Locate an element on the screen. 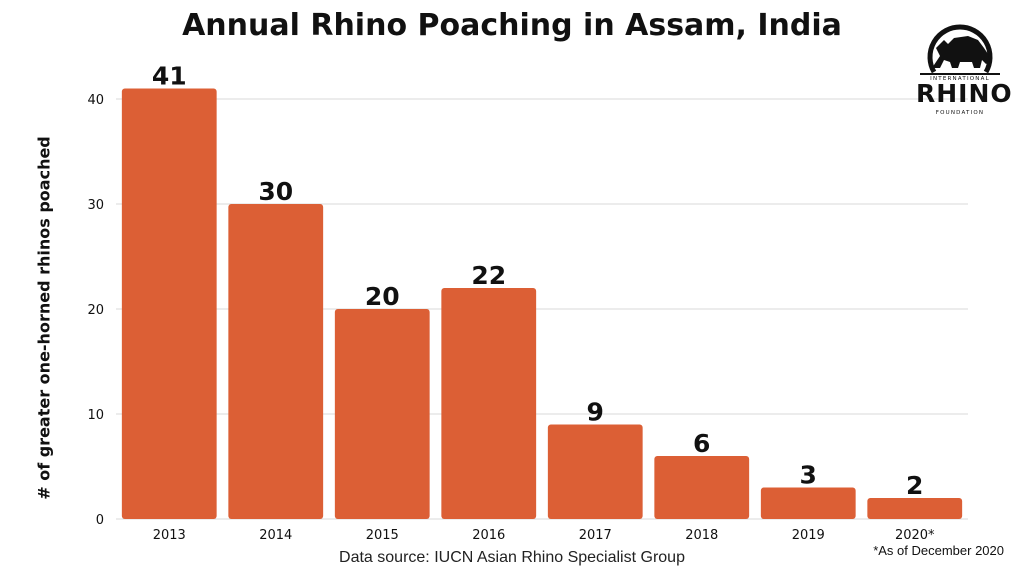 The height and width of the screenshot is (576, 1024). y-tick-label: 0 is located at coordinates (100, 520).